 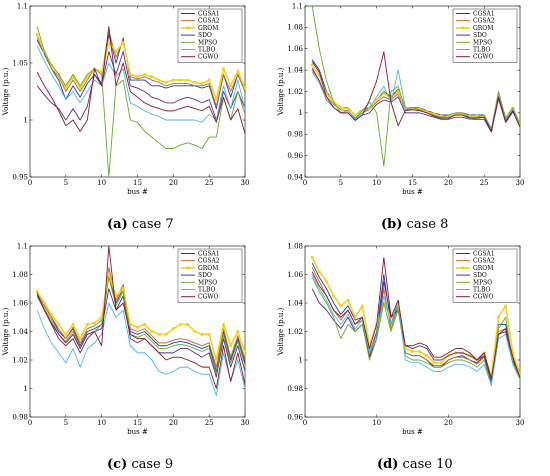 What do you see at coordinates (140, 464) in the screenshot?
I see `caption-case-9: (c) case 9` at bounding box center [140, 464].